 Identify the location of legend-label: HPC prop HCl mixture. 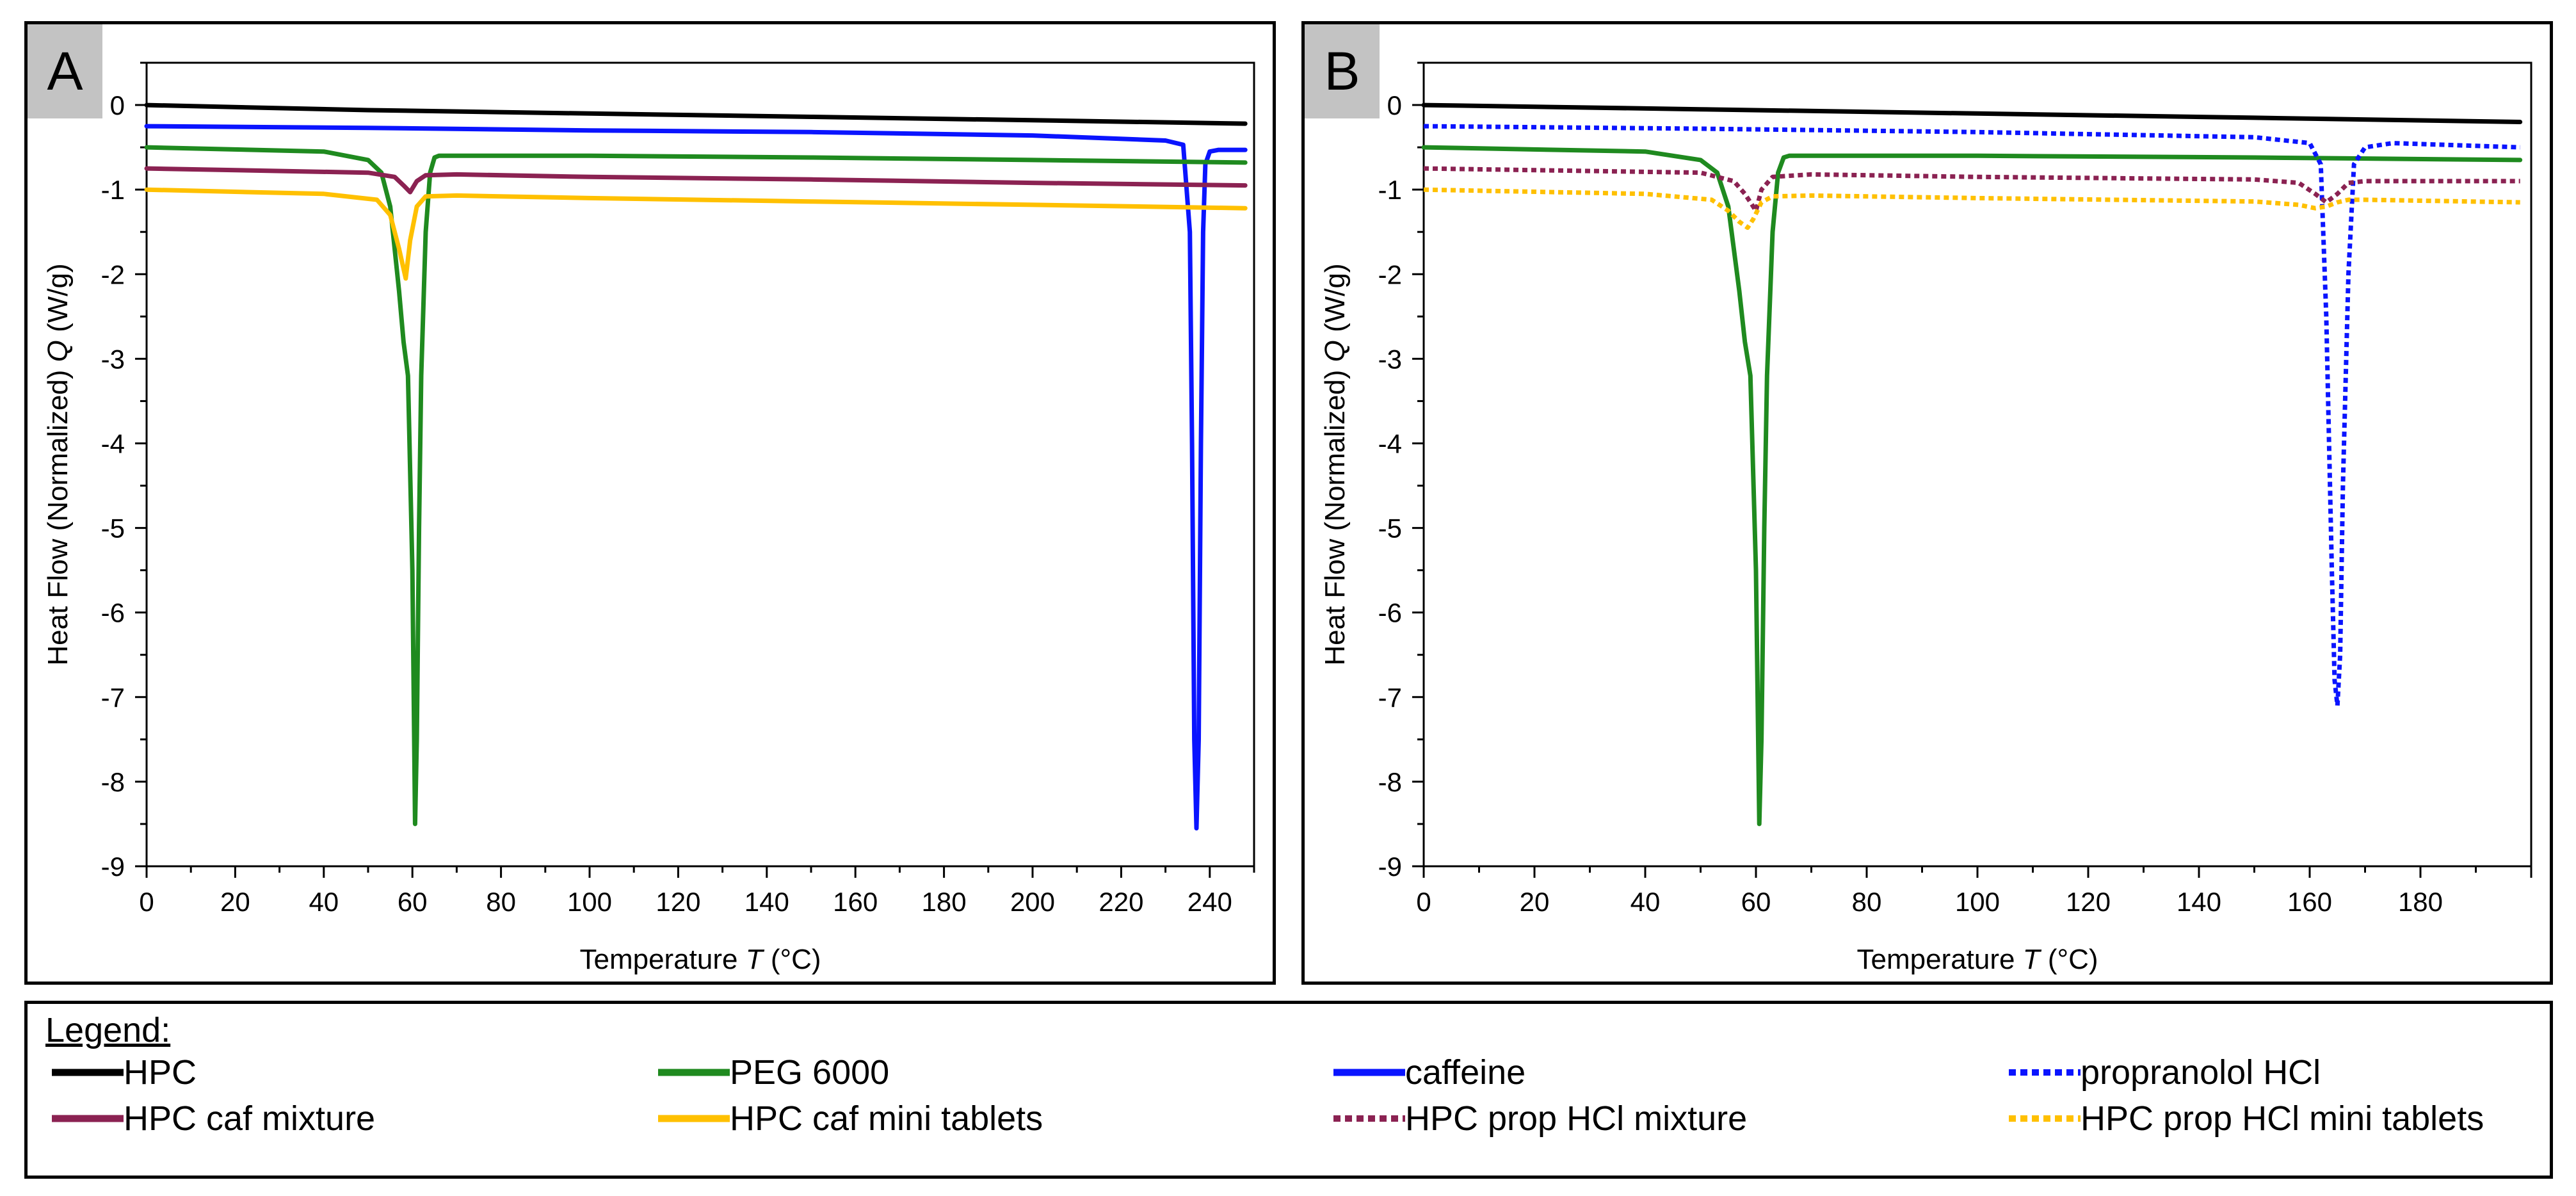
(1576, 1118).